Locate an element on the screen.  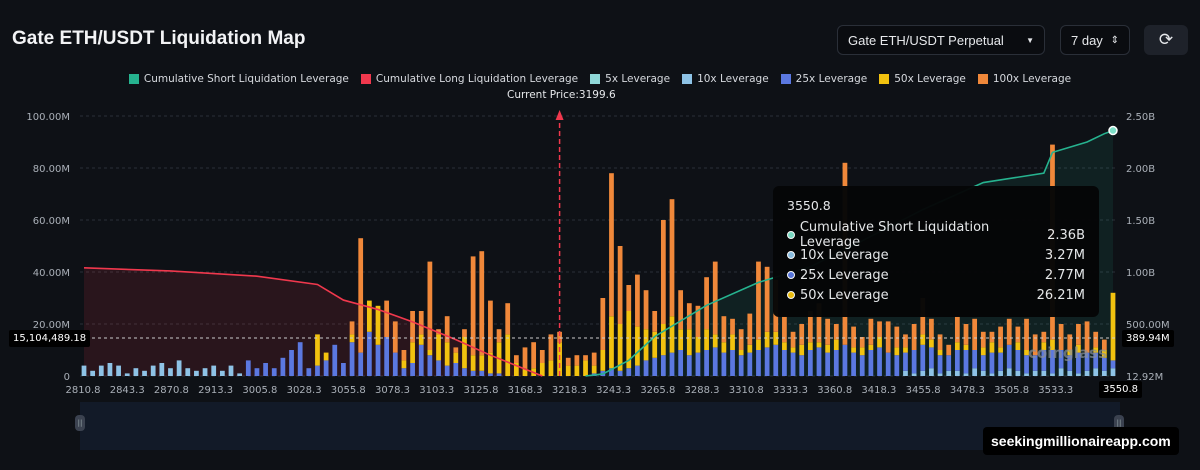
x-tick-label: 3218.3 is located at coordinates (569, 390).